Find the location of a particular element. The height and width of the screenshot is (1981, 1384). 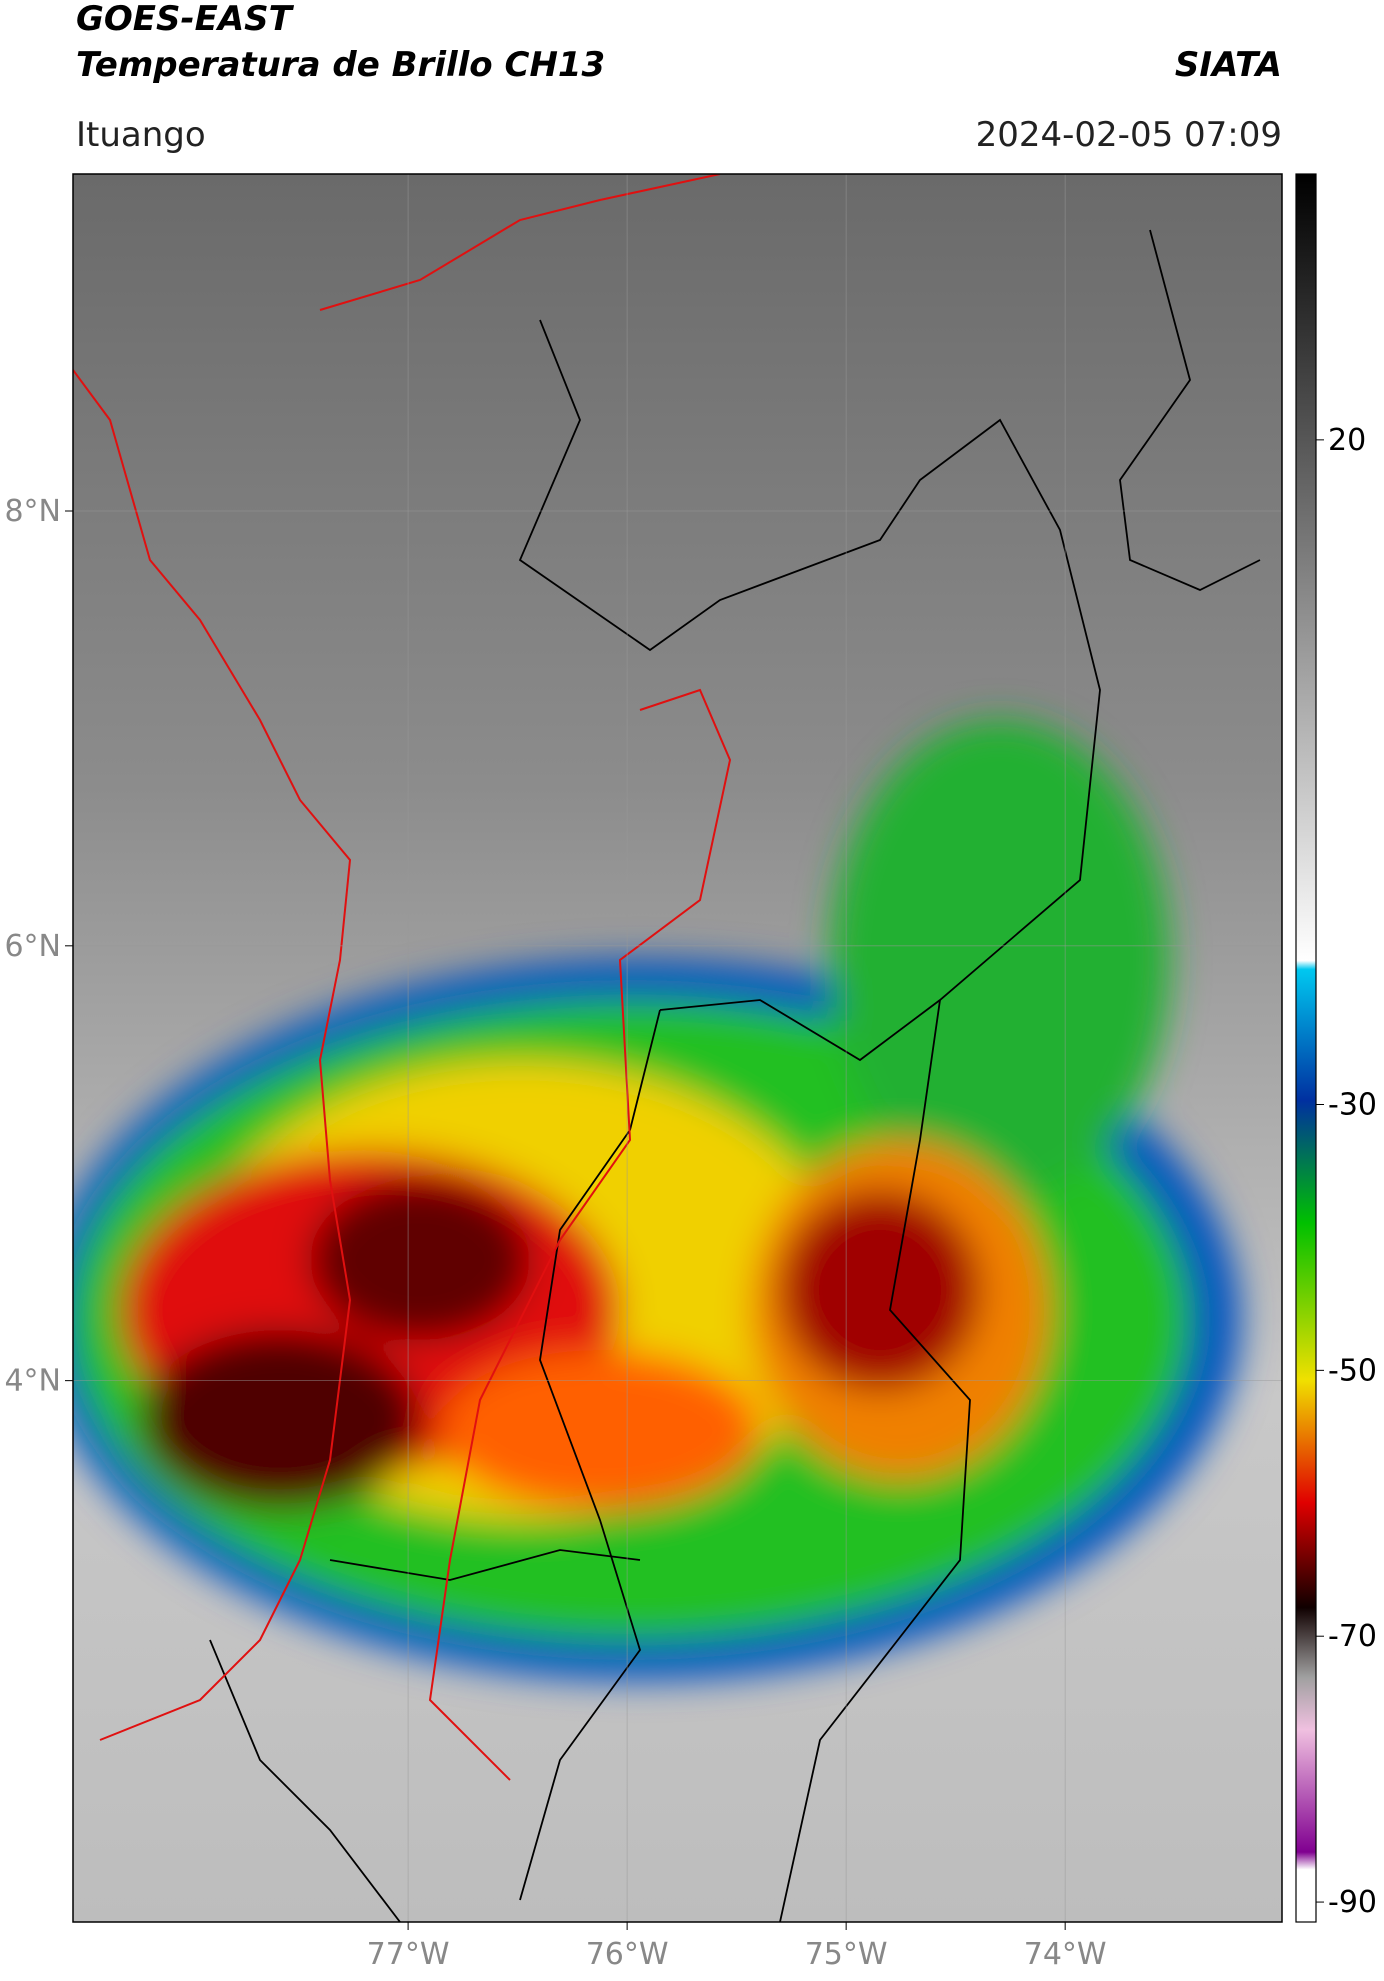

colorbar-tick-label: -50 is located at coordinates (1352, 1370).